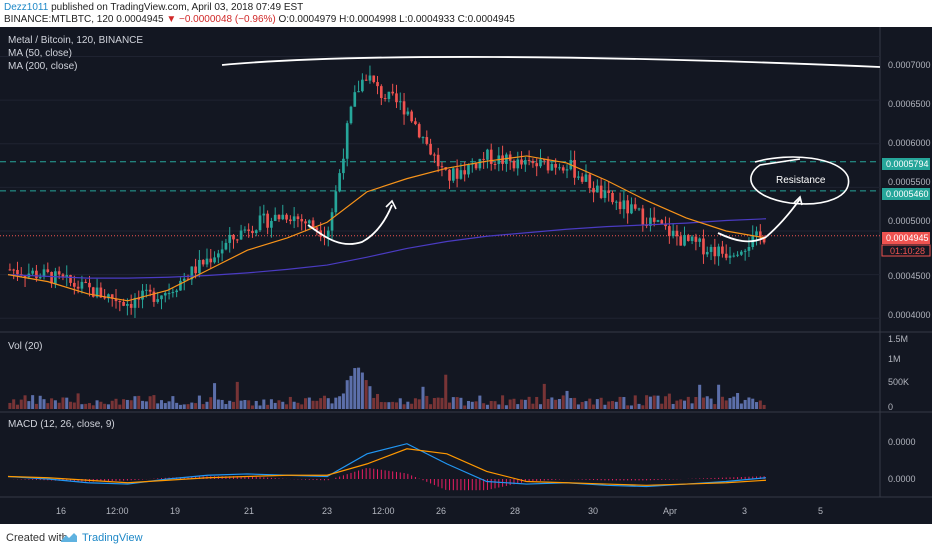  I want to click on signal-line, so click(387, 467).